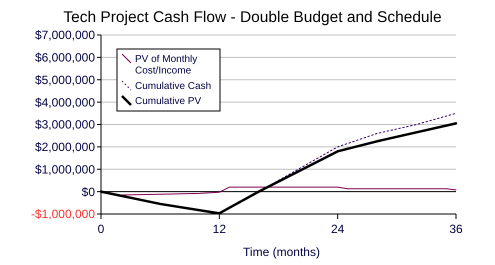 This screenshot has width=495, height=265. What do you see at coordinates (166, 65) in the screenshot?
I see `legend-label: PV of Monthly Cost/Income` at bounding box center [166, 65].